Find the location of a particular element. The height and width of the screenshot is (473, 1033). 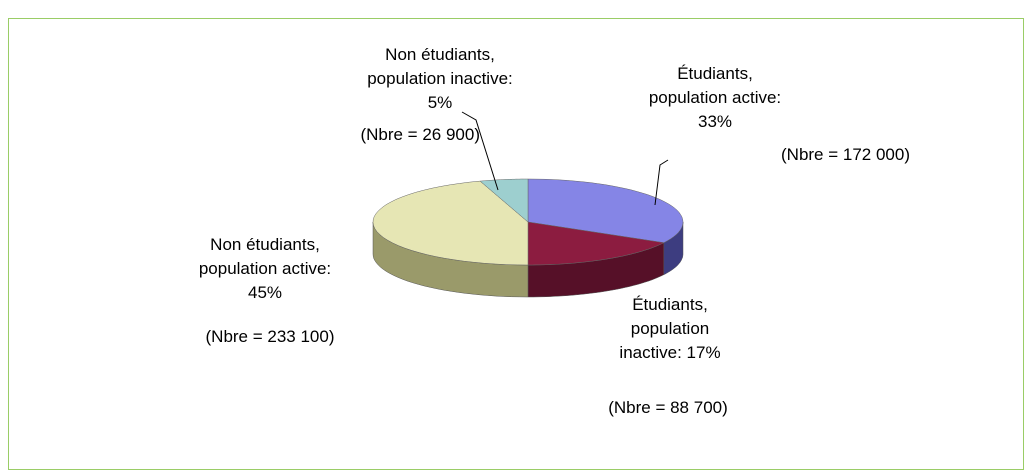

category-label: Non étudiants, population inactive: is located at coordinates (440, 66).